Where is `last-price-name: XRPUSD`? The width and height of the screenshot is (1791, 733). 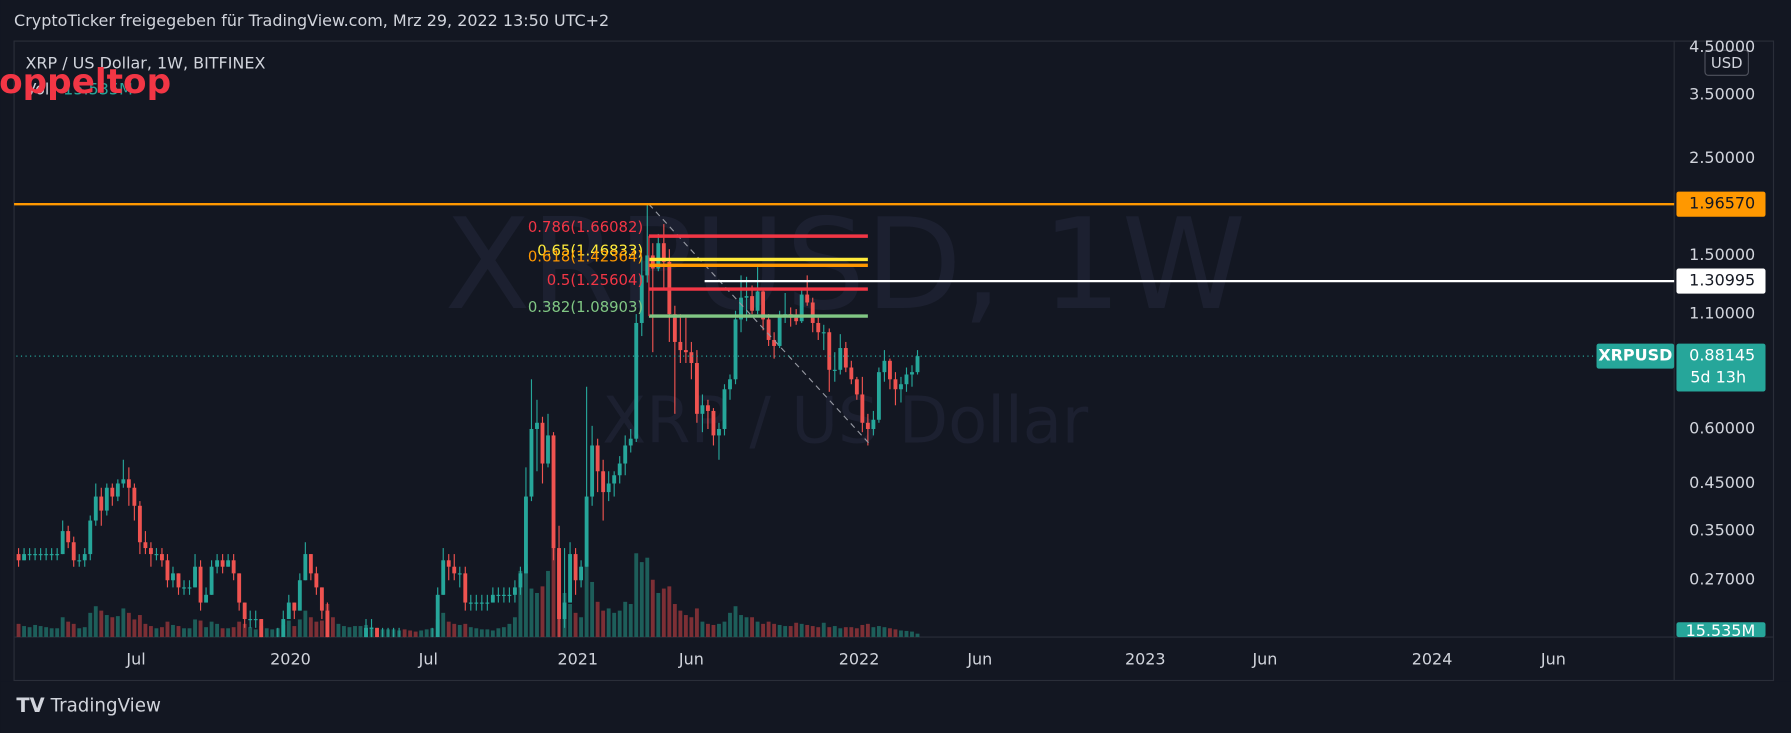
last-price-name: XRPUSD is located at coordinates (1635, 355).